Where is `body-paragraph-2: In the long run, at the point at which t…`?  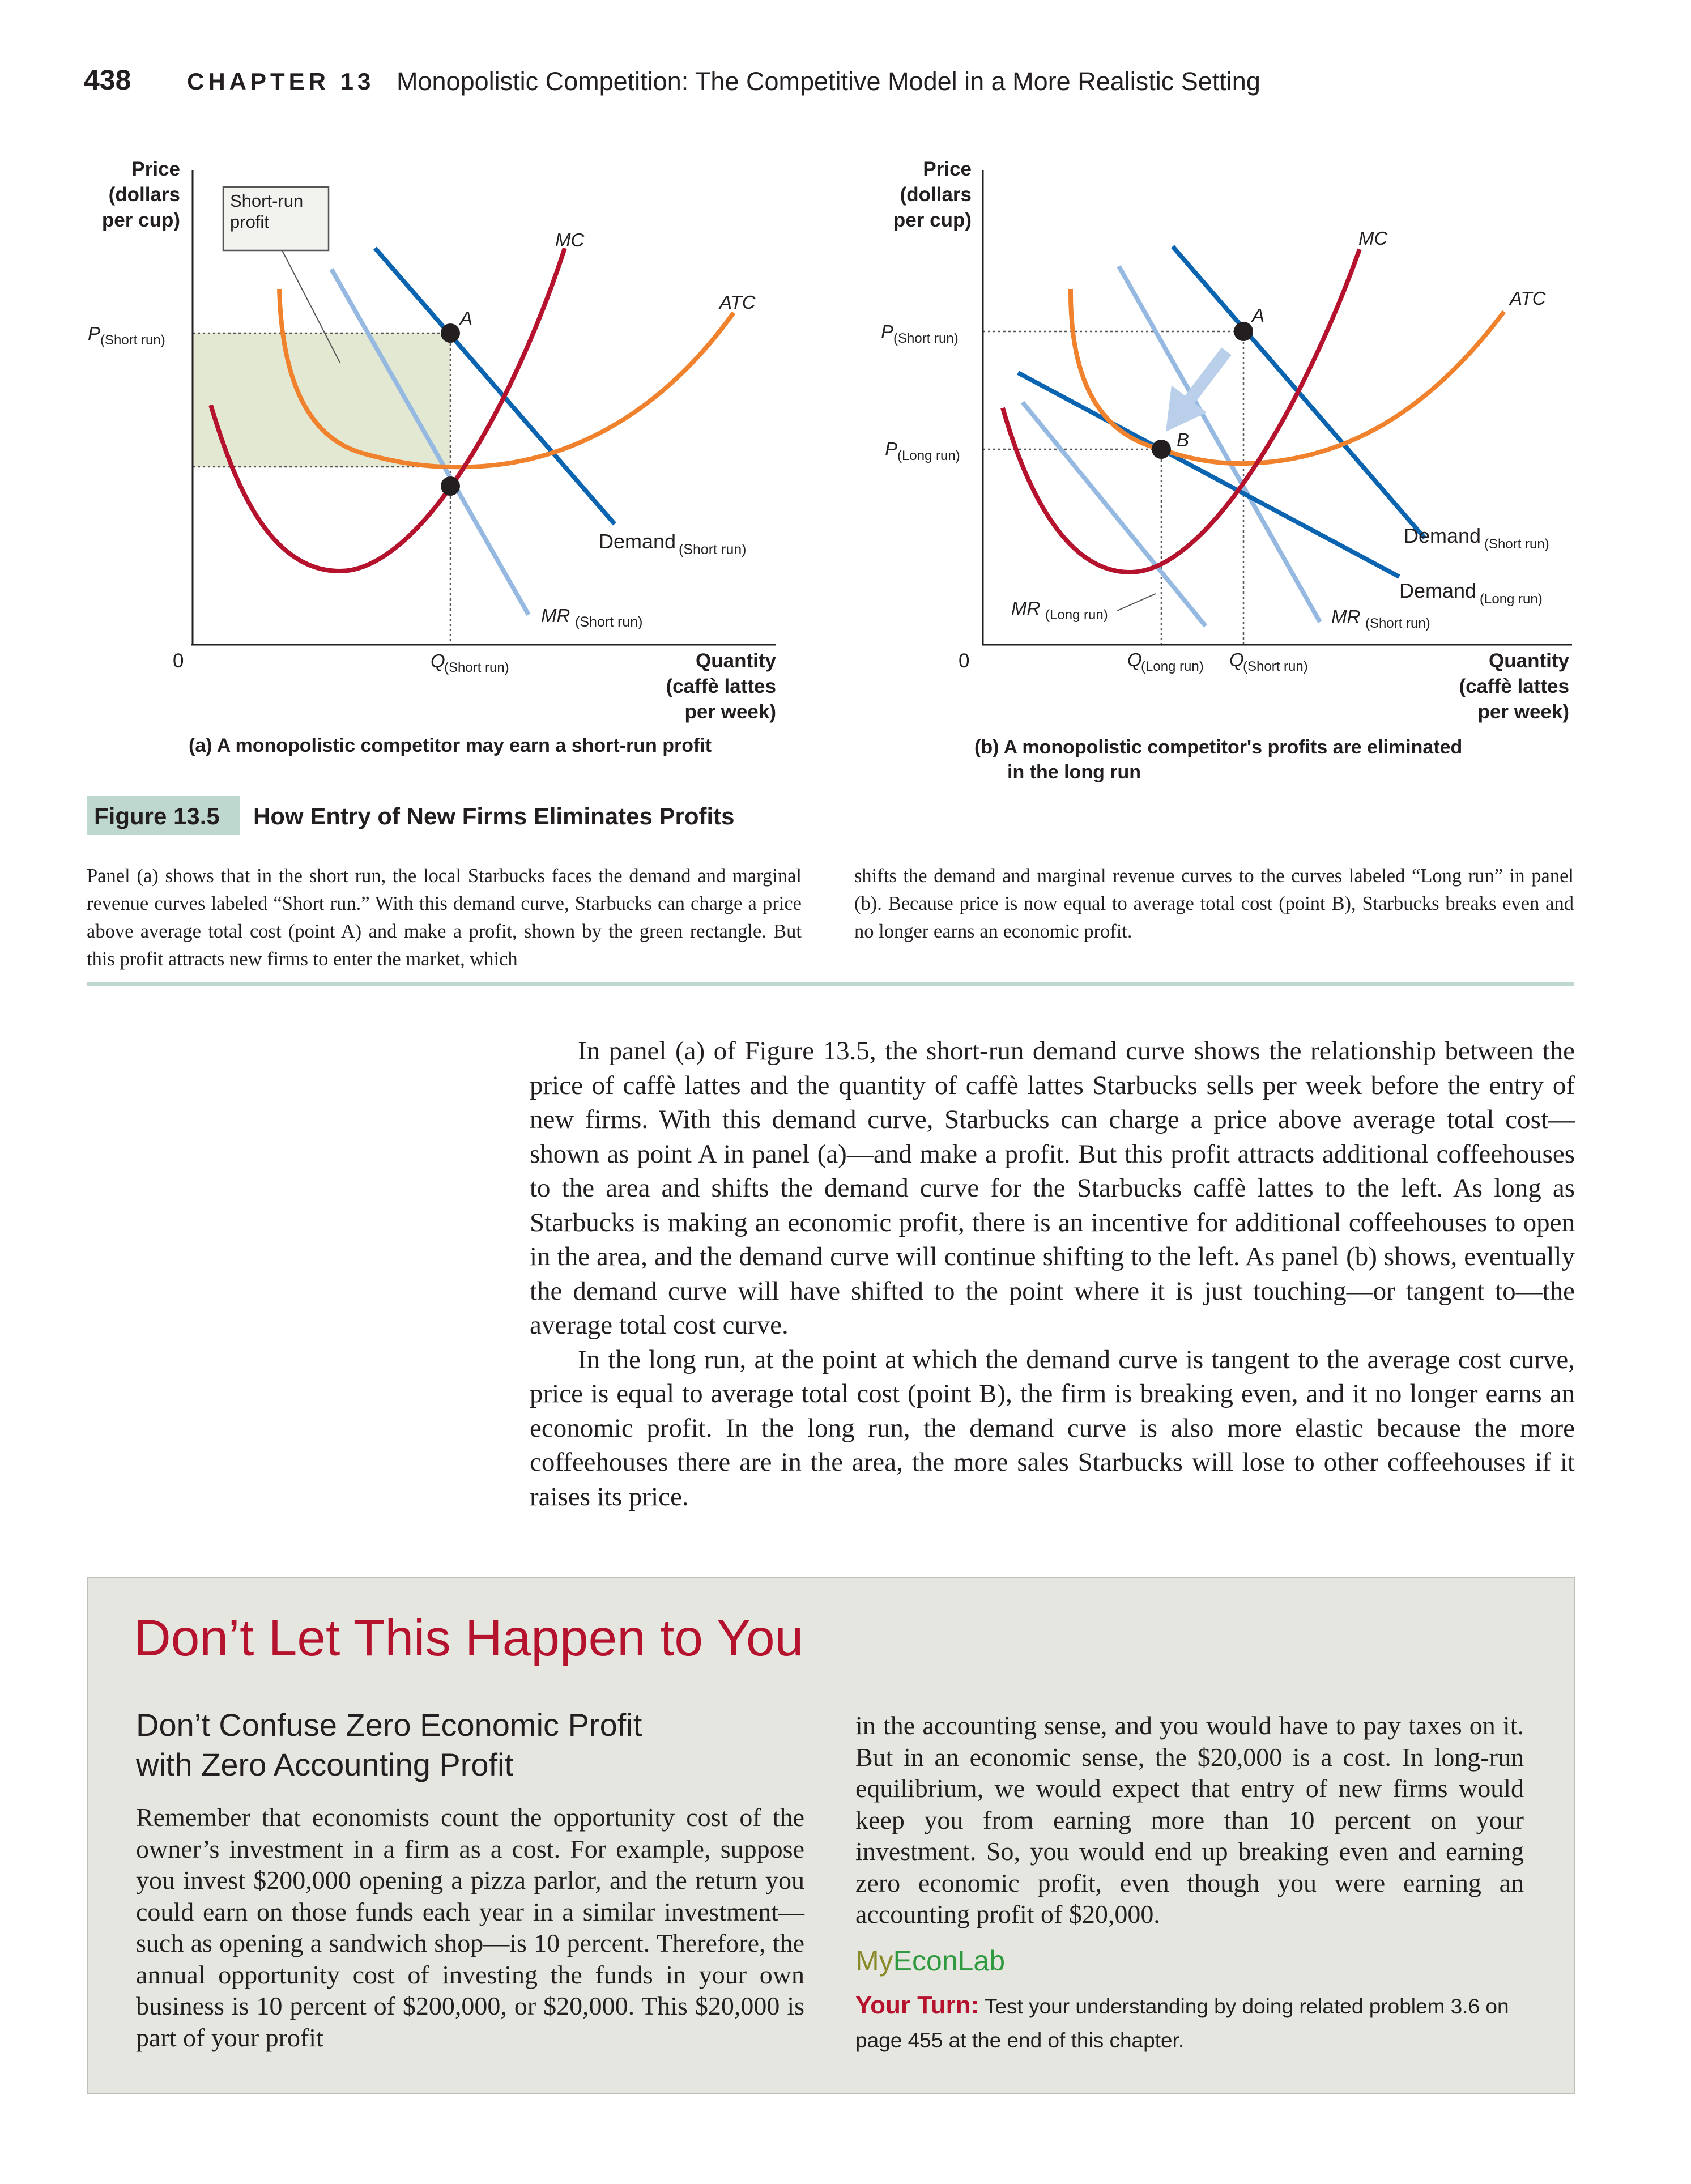
body-paragraph-2: In the long run, at the point at which t… is located at coordinates (1052, 1428).